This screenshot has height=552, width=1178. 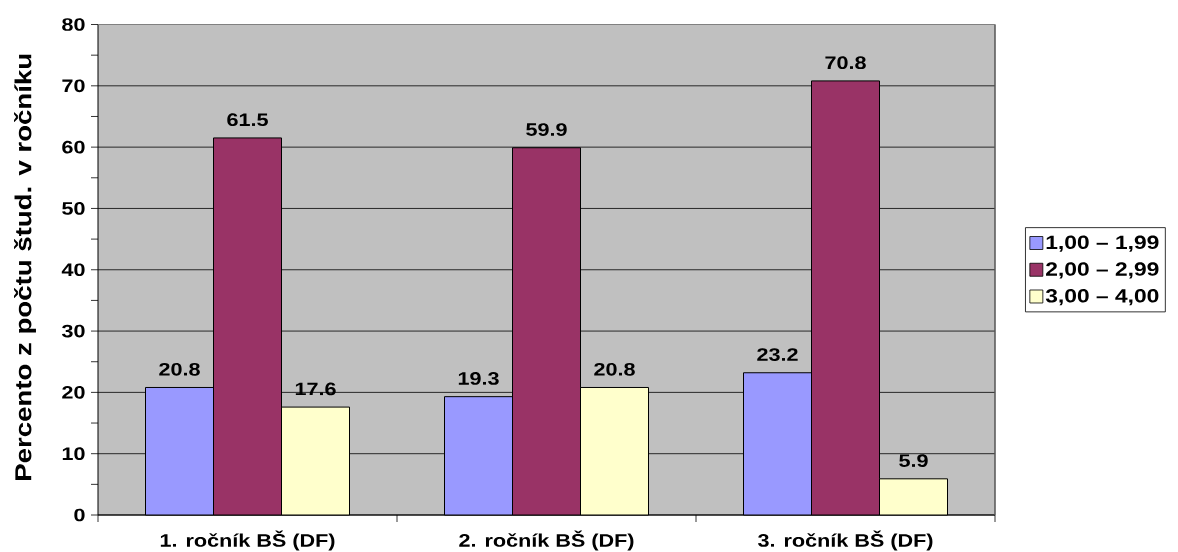 I want to click on y-tick-label: 0, so click(x=79, y=515).